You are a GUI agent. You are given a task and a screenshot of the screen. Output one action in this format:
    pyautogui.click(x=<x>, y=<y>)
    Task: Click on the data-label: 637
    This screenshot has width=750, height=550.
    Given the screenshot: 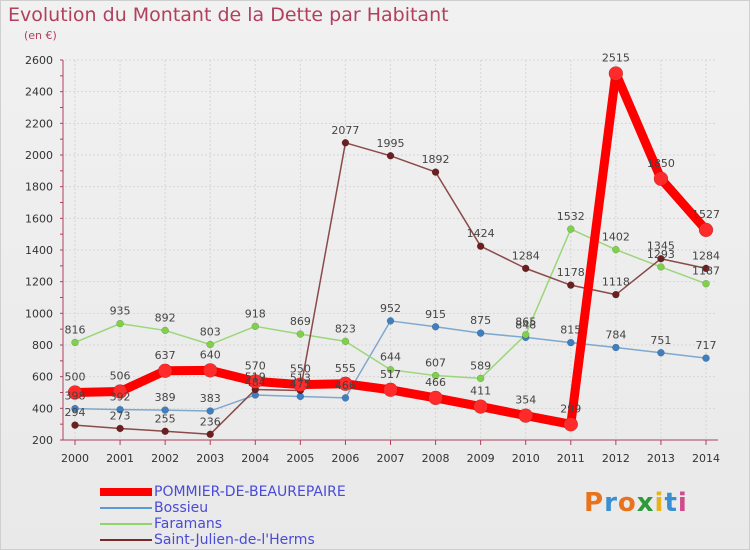 What is the action you would take?
    pyautogui.click(x=165, y=355)
    